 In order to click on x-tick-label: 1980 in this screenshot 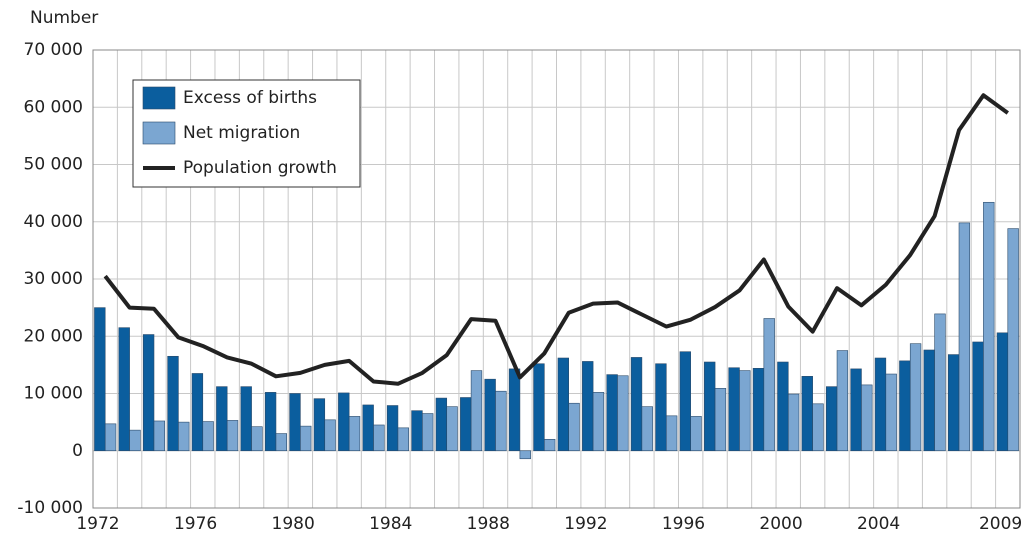, I will do `click(293, 524)`.